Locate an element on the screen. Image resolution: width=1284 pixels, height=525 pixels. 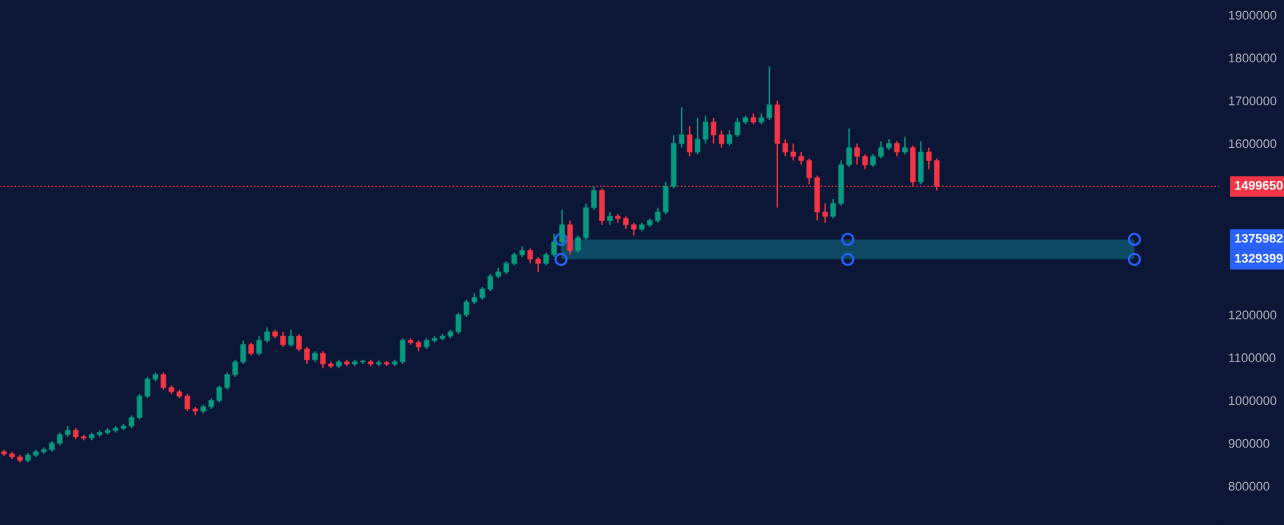
y-tick-label: 1200000 is located at coordinates (1253, 315).